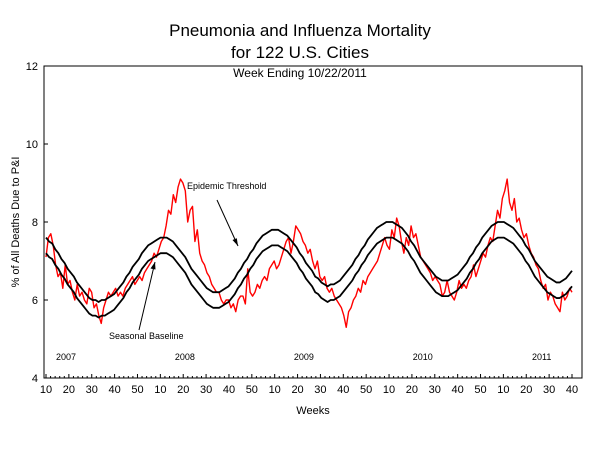  I want to click on y-axis-ticks: 4 6 8 10 12, so click(37, 223).